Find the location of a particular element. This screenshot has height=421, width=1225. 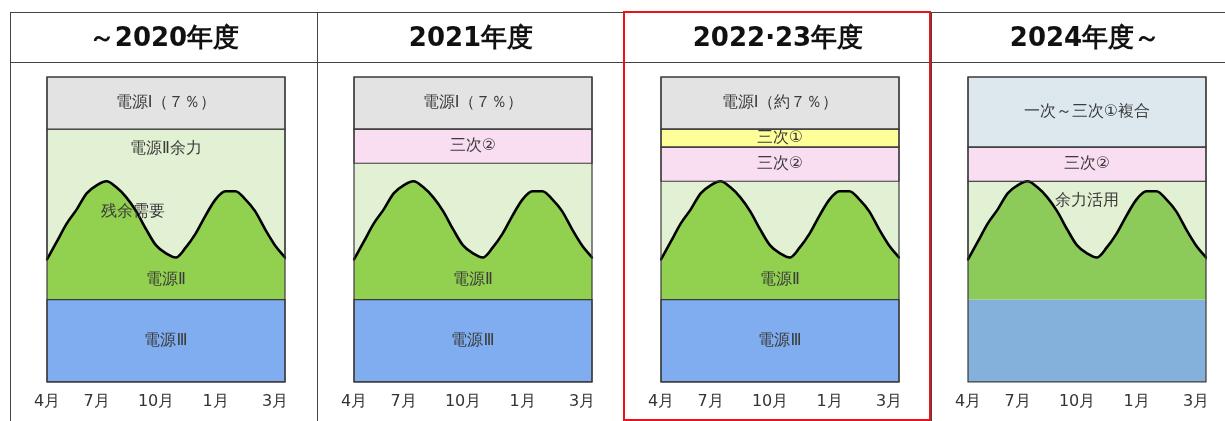

chart-title: ～2020年度 is located at coordinates (164, 37).